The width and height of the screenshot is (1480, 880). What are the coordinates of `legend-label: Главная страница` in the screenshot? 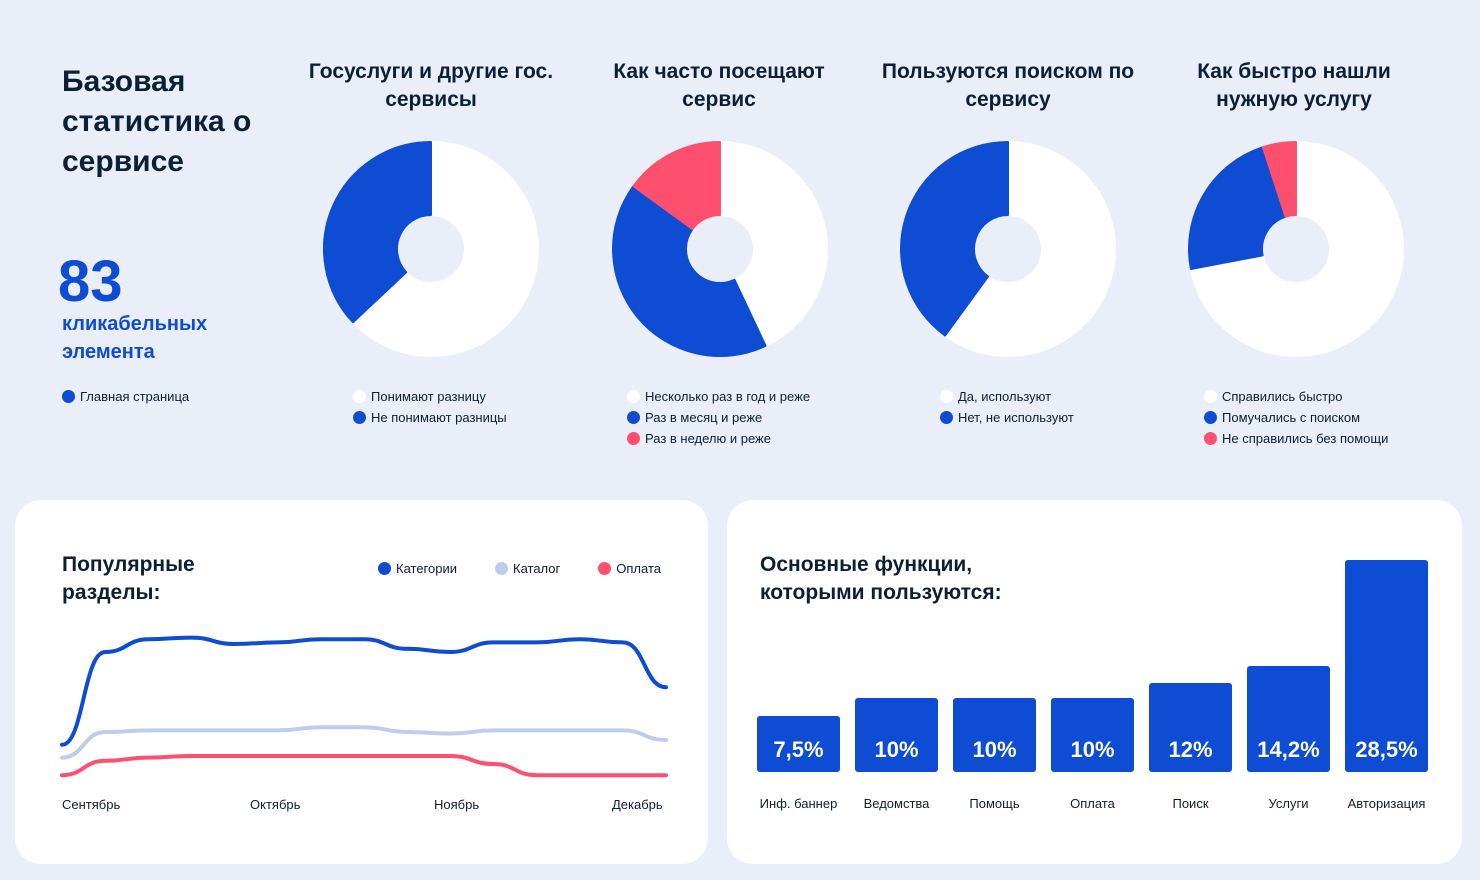 It's located at (135, 396).